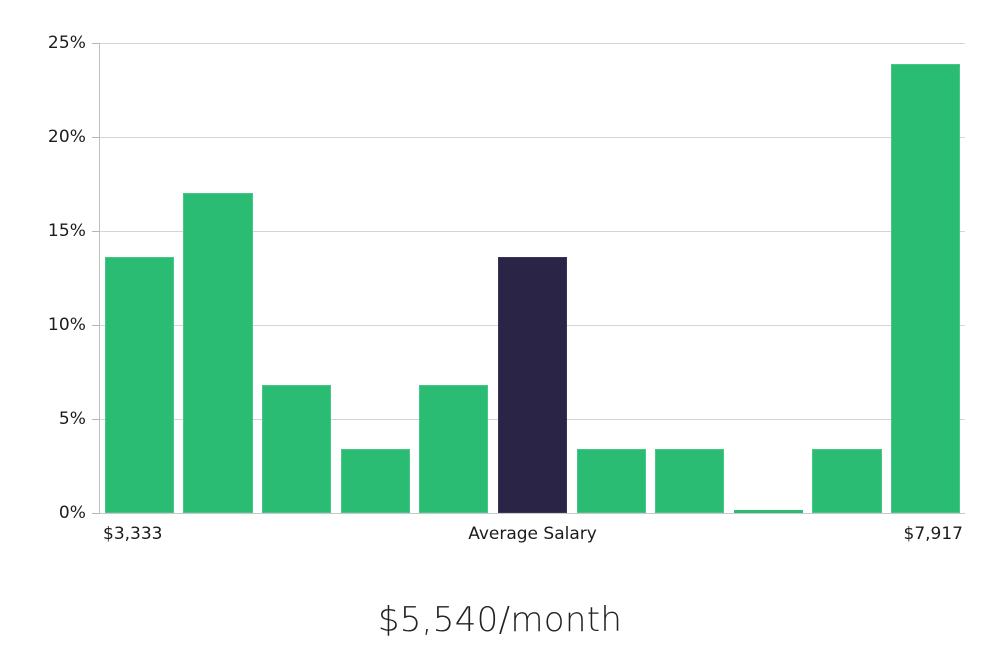 The image size is (1000, 660). I want to click on y-tick-mark-10pct, so click(95, 325).